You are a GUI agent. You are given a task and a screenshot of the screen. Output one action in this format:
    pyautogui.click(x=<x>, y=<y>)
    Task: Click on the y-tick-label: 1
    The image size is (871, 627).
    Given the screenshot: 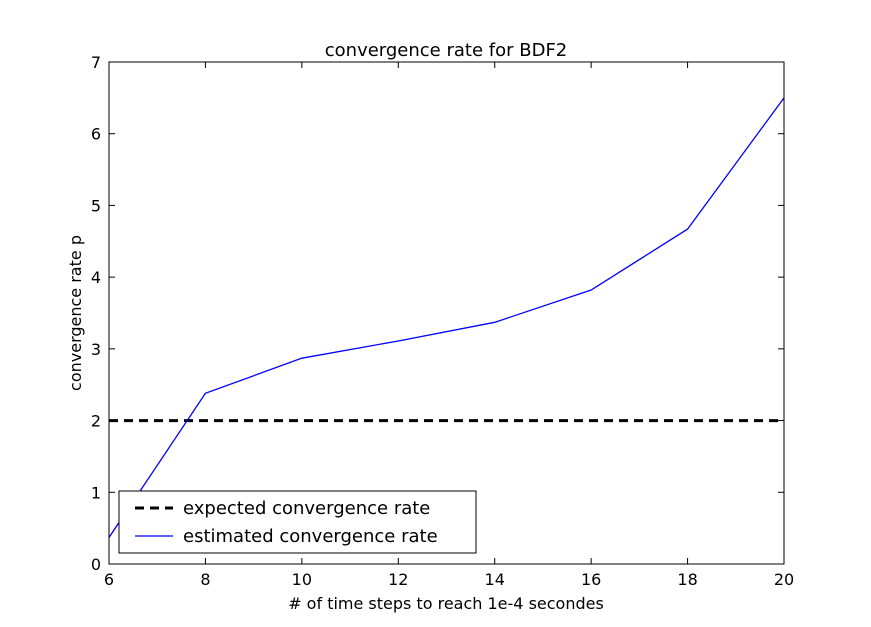 What is the action you would take?
    pyautogui.click(x=96, y=492)
    